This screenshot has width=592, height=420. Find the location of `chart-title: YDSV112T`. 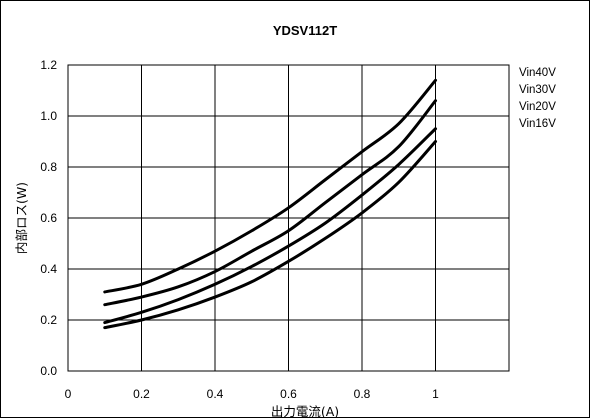

chart-title: YDSV112T is located at coordinates (305, 30).